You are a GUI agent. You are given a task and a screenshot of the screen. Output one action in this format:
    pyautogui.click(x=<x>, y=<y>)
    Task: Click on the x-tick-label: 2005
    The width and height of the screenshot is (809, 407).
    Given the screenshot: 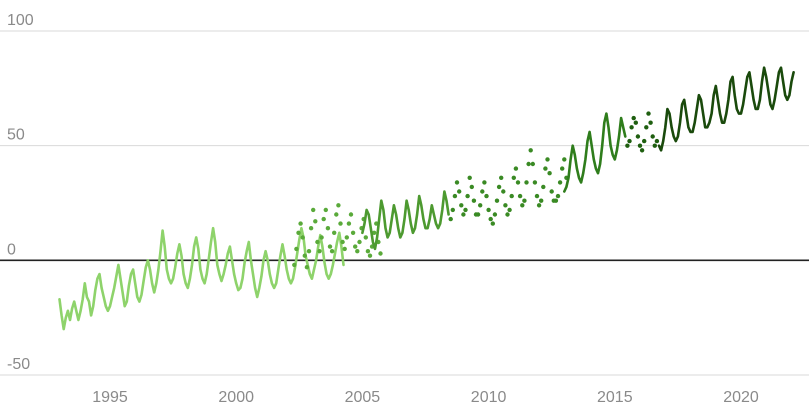 What is the action you would take?
    pyautogui.click(x=363, y=397)
    